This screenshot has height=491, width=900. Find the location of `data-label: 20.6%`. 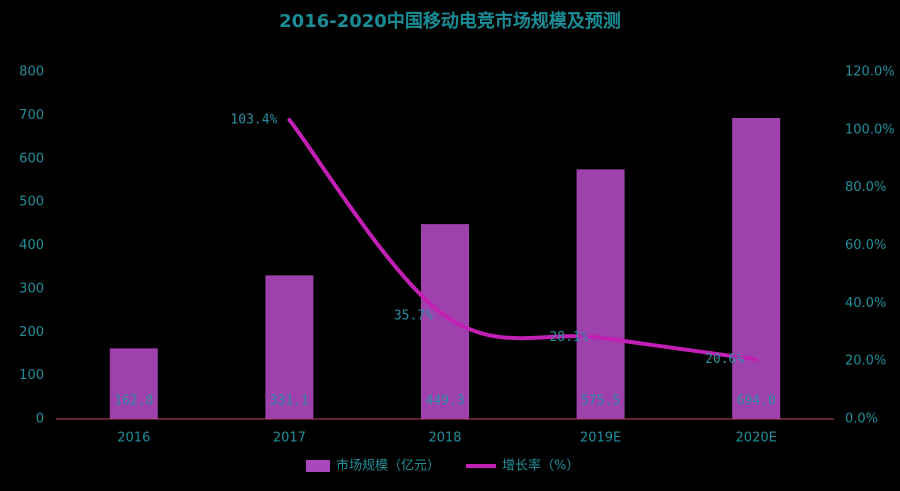

data-label: 20.6% is located at coordinates (724, 359).